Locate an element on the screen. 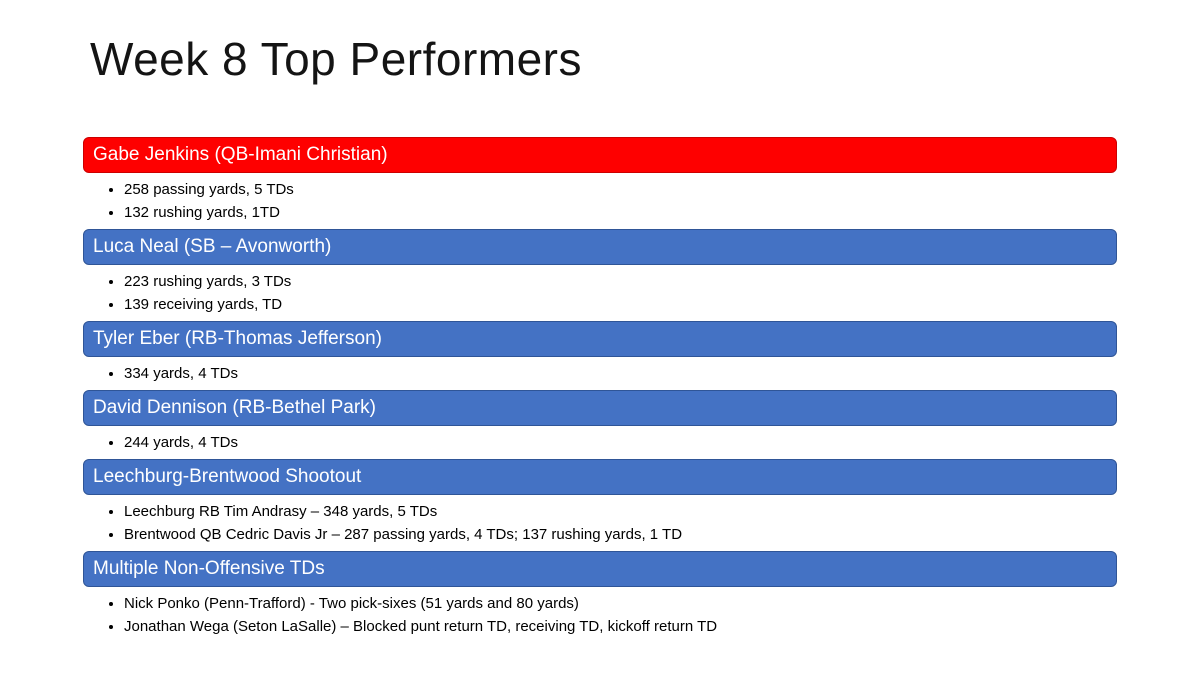  section-header-bar: David Dennison (RB-Bethel Park) is located at coordinates (600, 408).